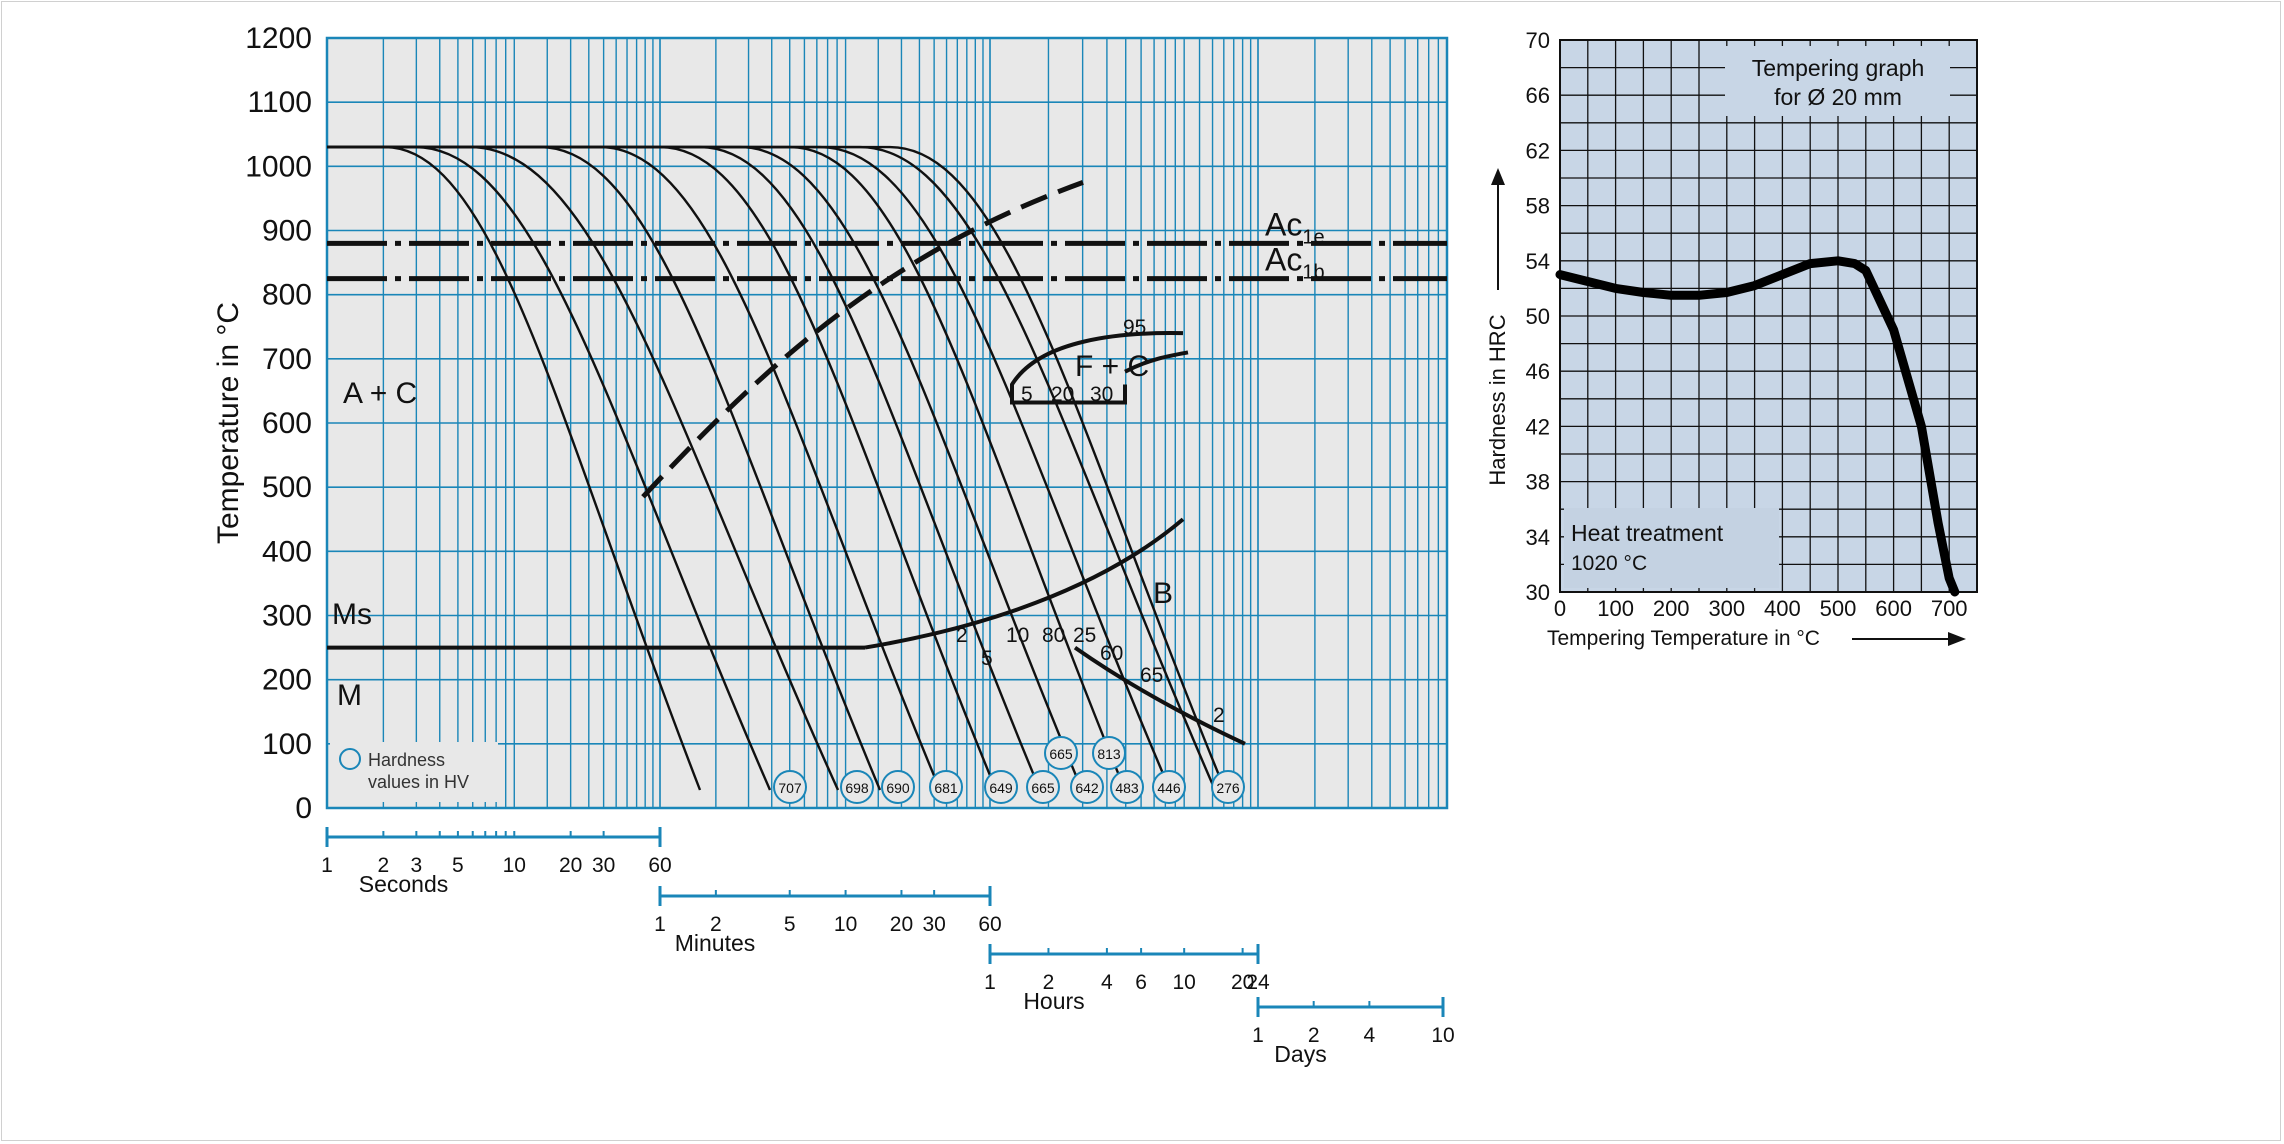  What do you see at coordinates (1893, 608) in the screenshot?
I see `tempering-x-tick: 600` at bounding box center [1893, 608].